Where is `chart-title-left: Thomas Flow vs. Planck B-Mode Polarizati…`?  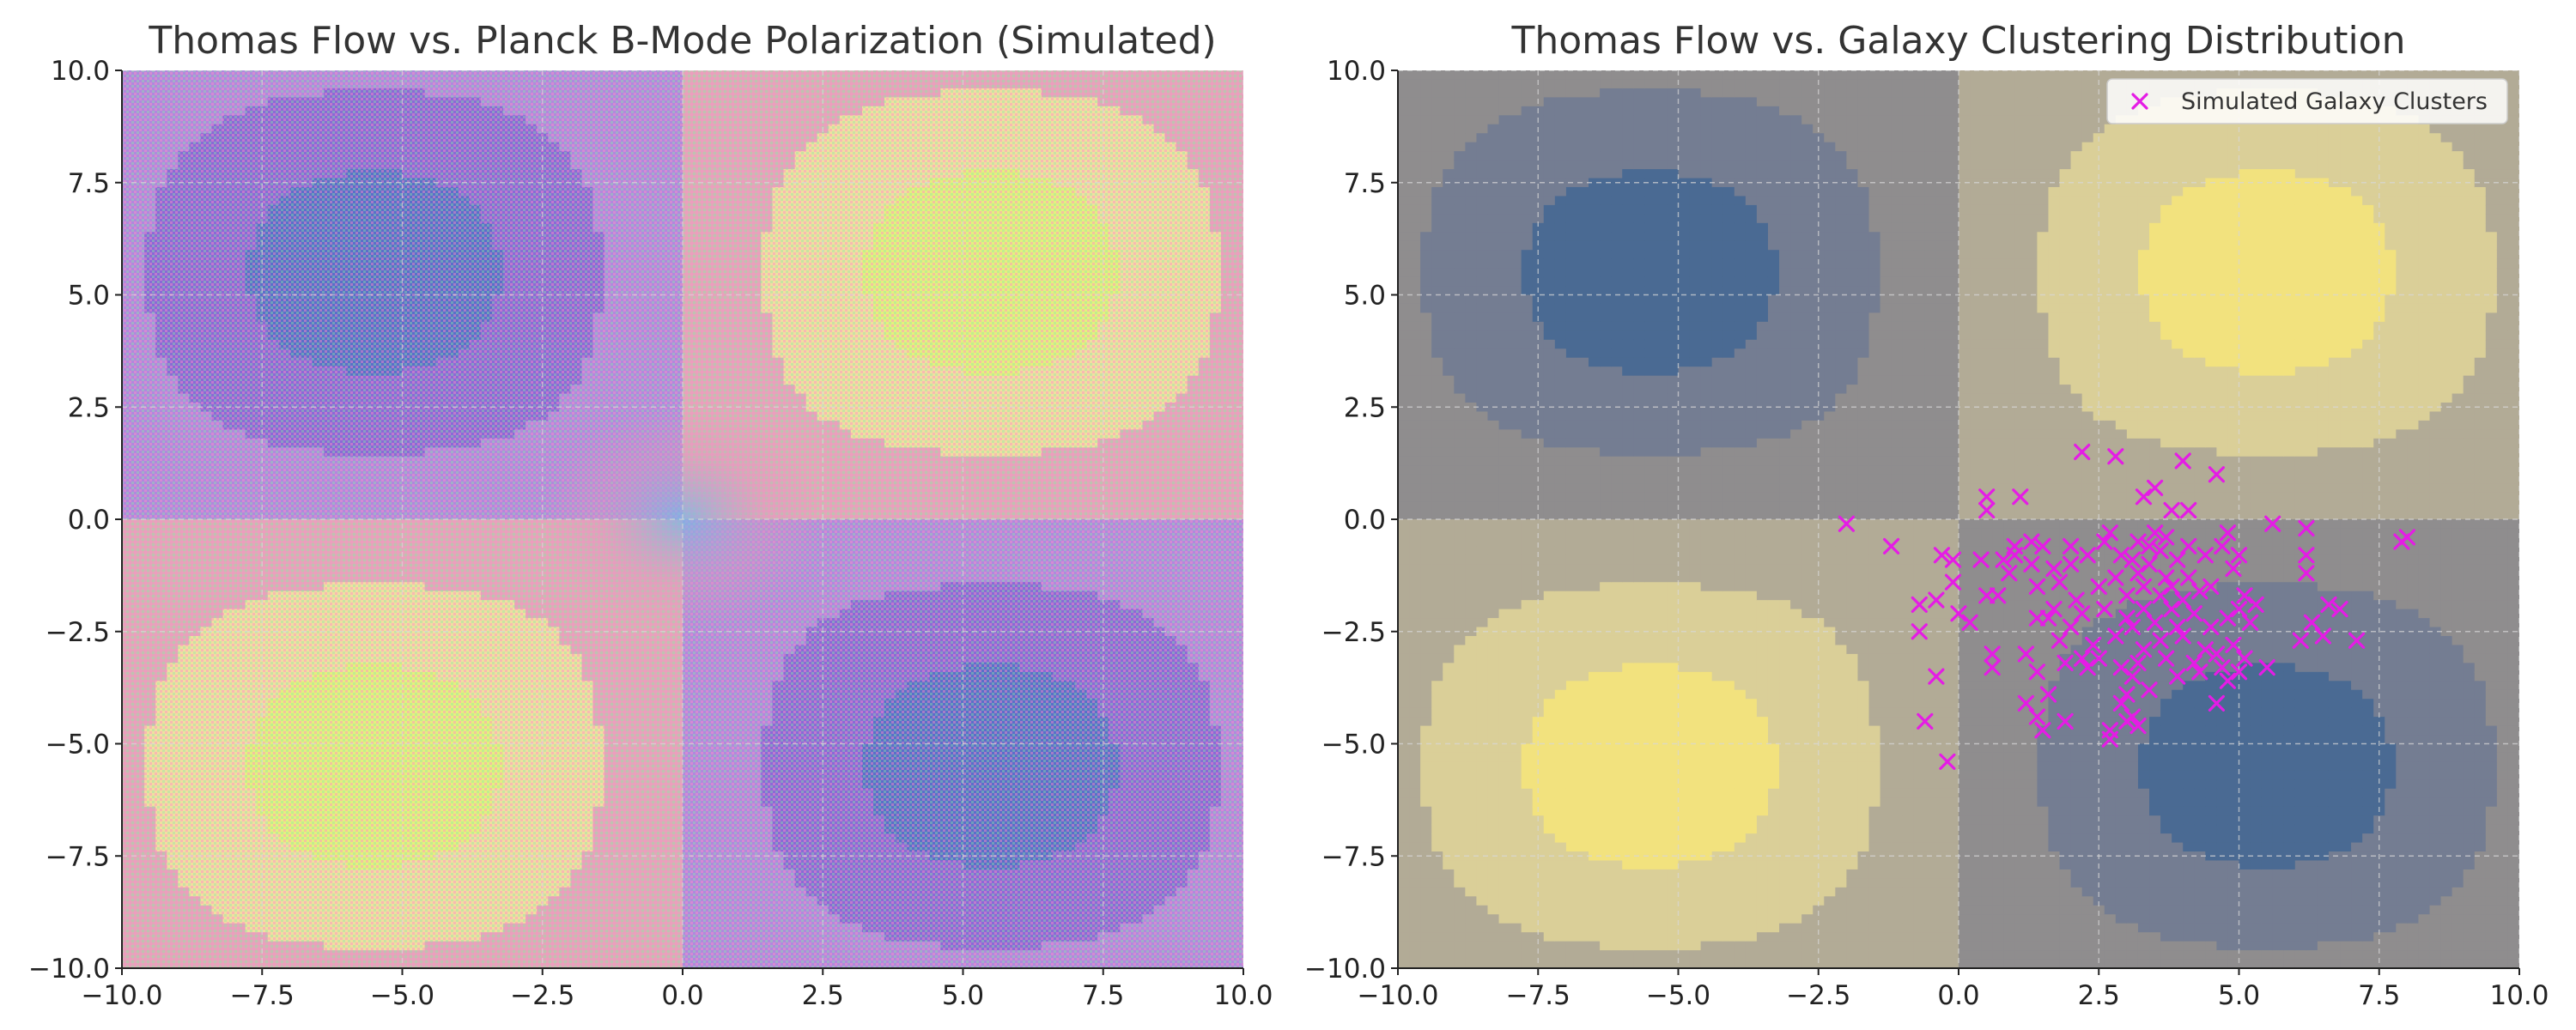
chart-title-left: Thomas Flow vs. Planck B-Mode Polarizati… is located at coordinates (682, 41).